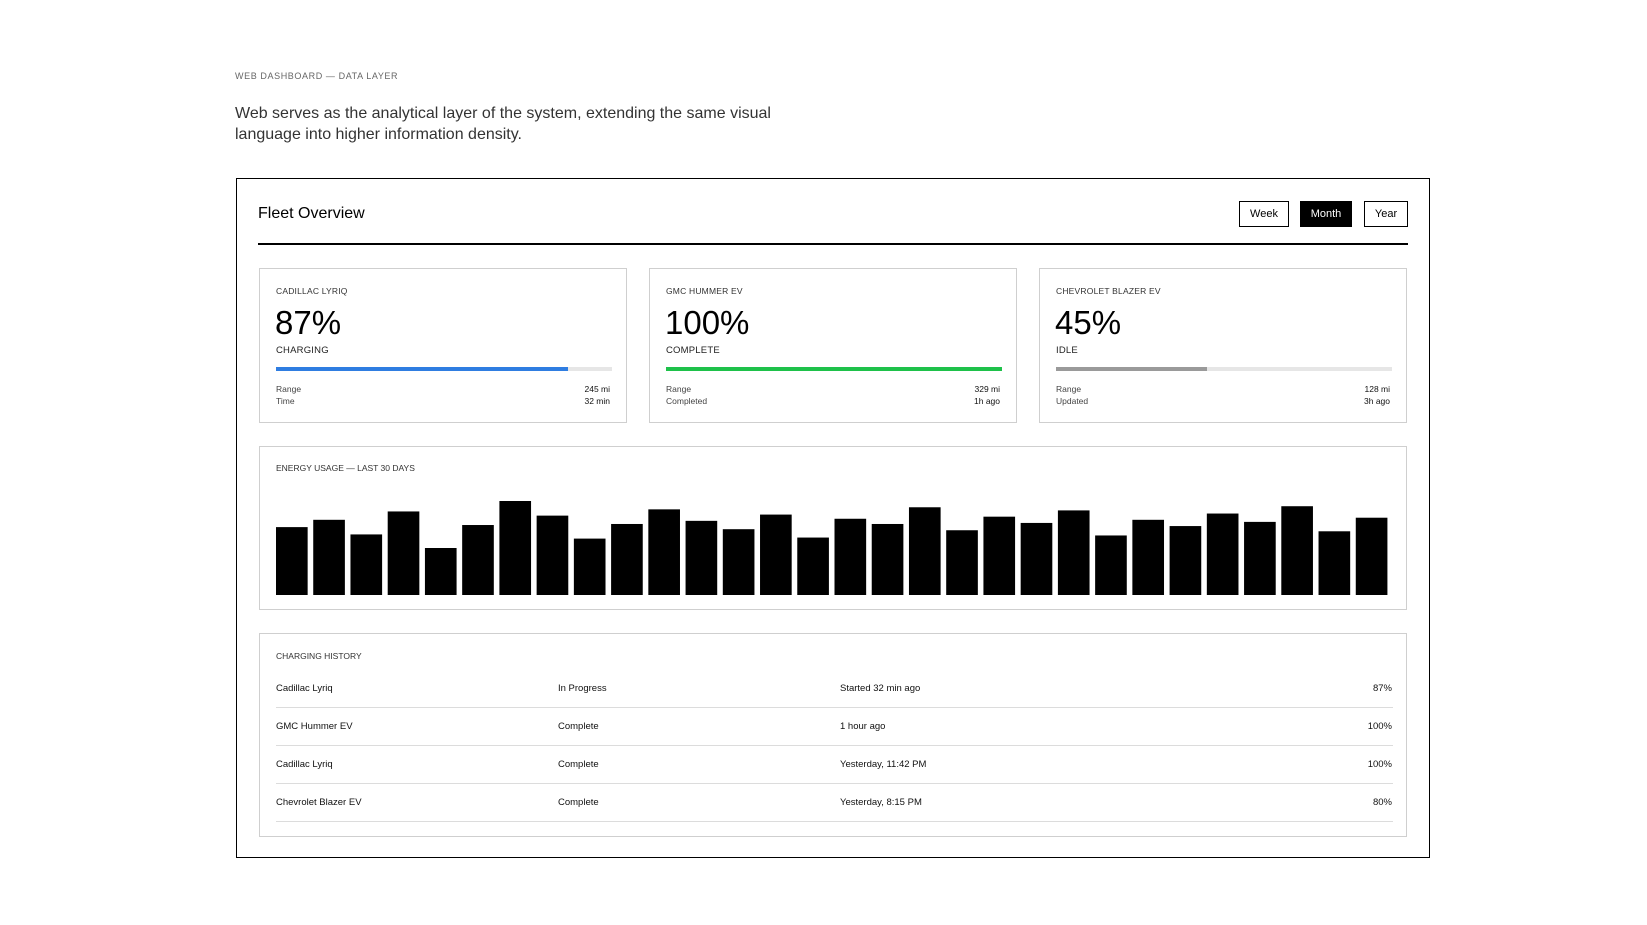  Describe the element at coordinates (883, 764) in the screenshot. I see `time-cell: Yesterday, 11:42 PM` at that location.